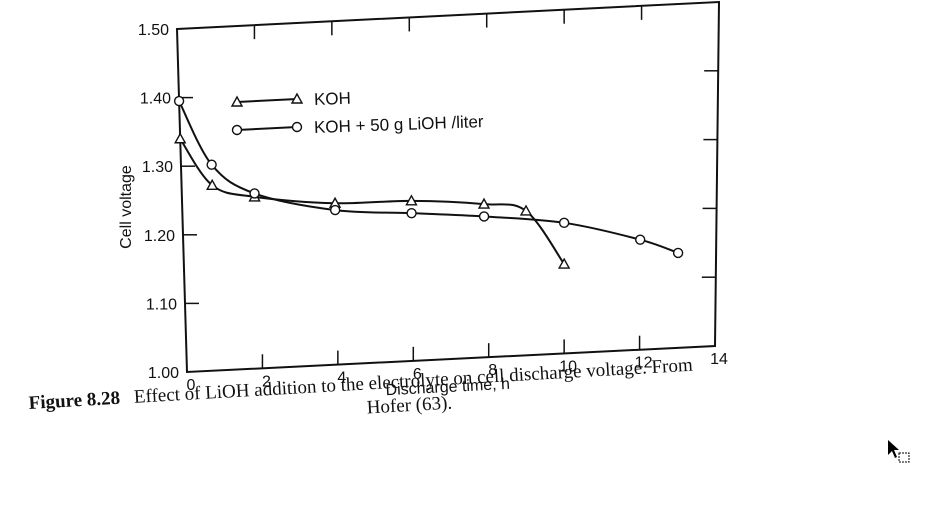  I want to click on y-tick-label: 1.30, so click(157, 167).